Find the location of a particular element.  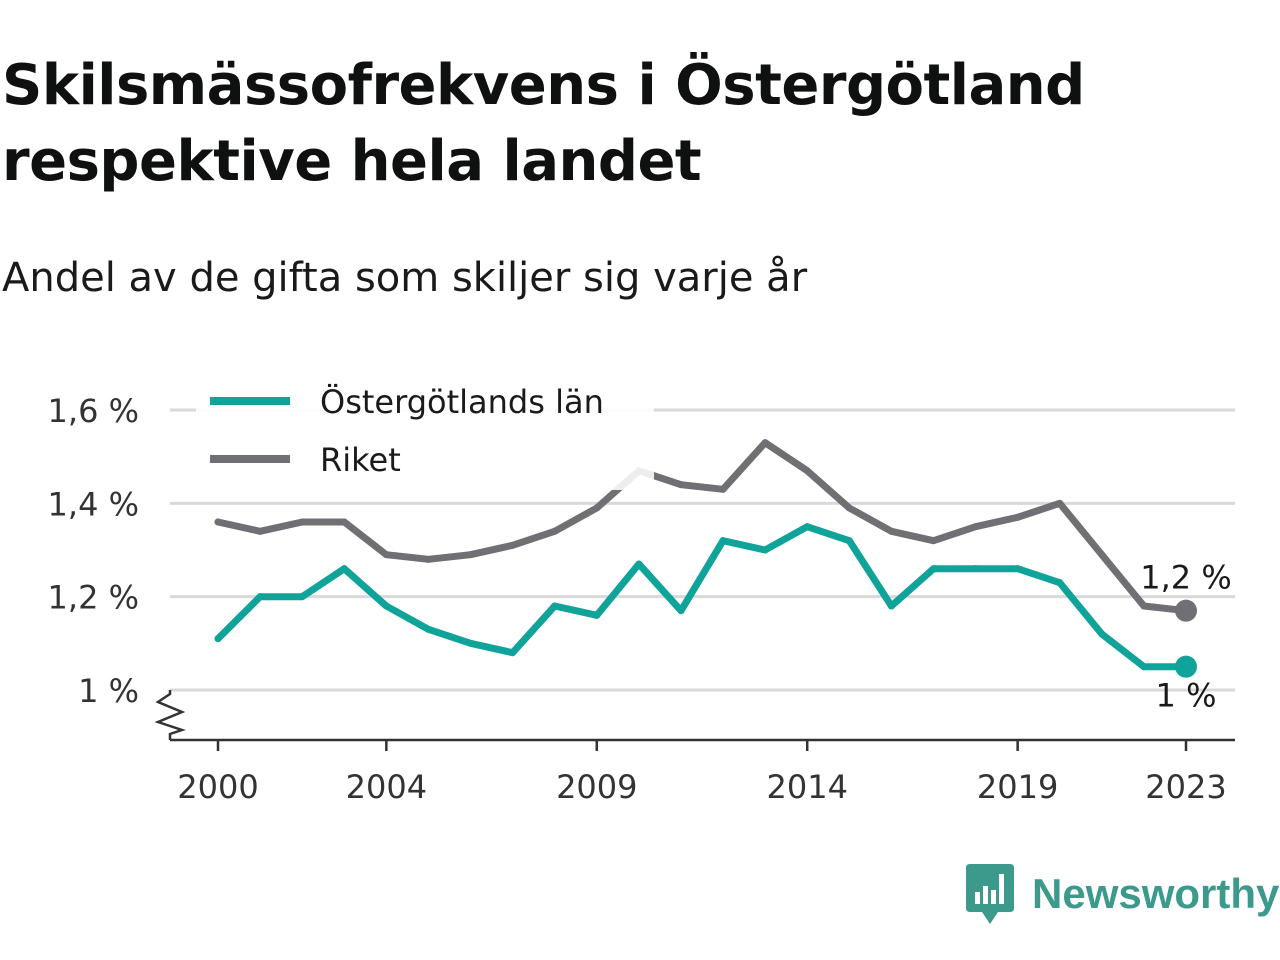

x-tick-label: 2023 is located at coordinates (1185, 787).